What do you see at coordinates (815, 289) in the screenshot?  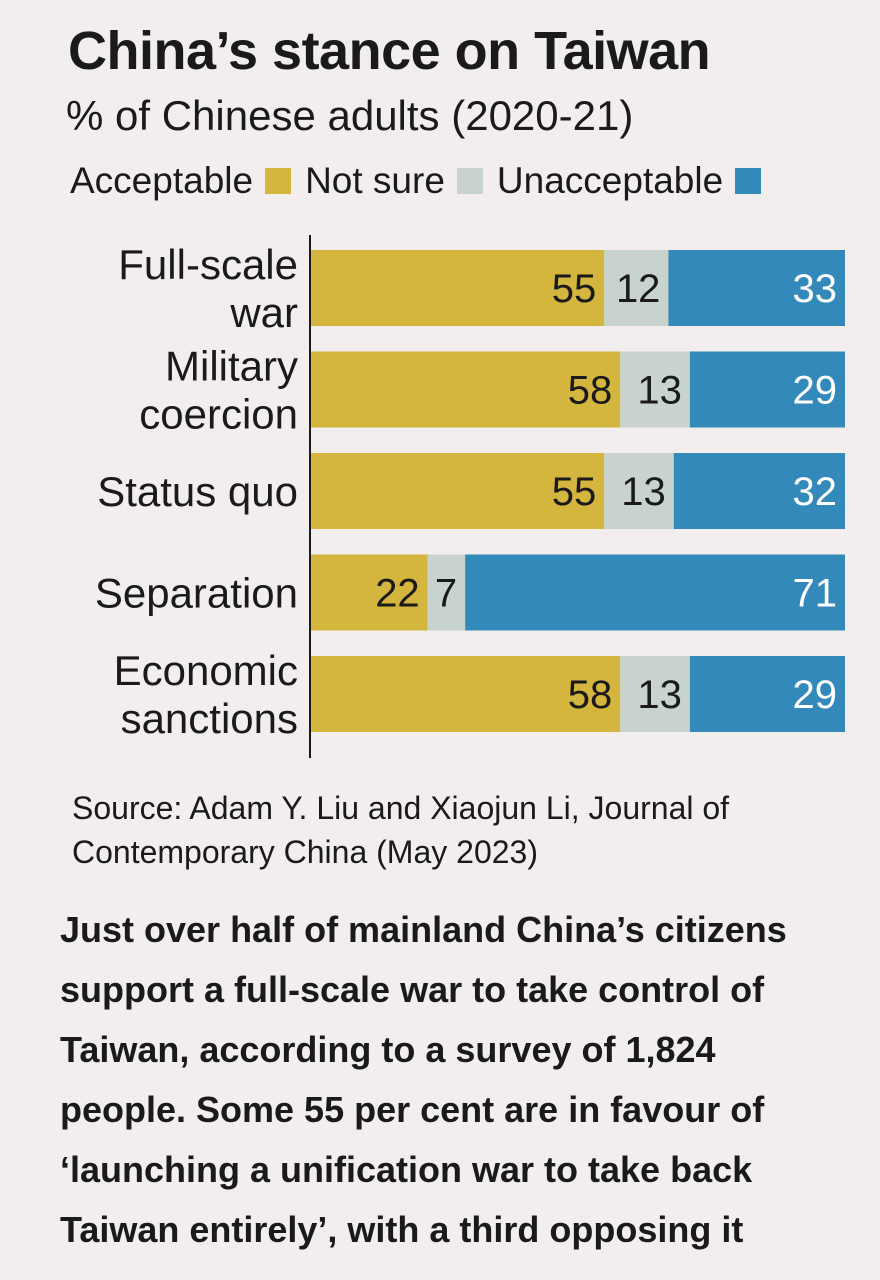 I see `data-label-unacceptable-full-scale-war: 33` at bounding box center [815, 289].